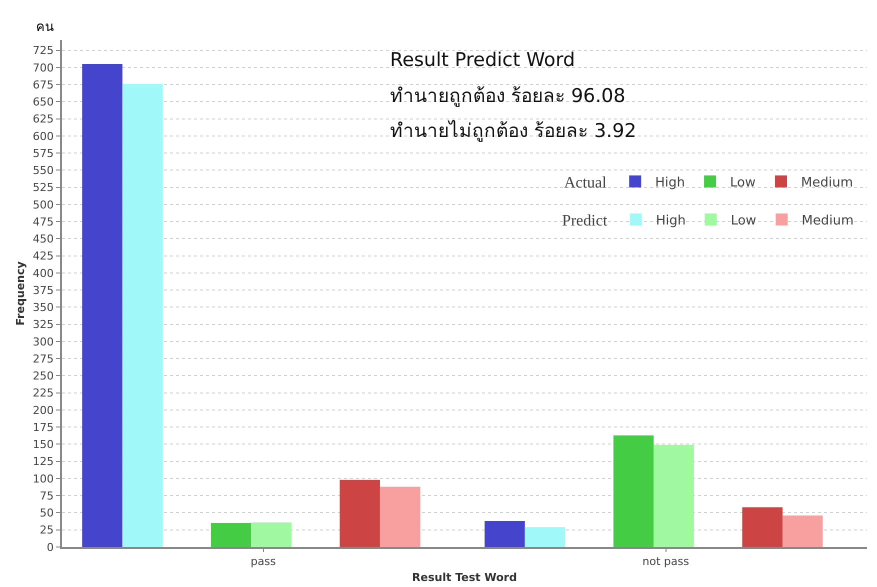 The width and height of the screenshot is (877, 587). Describe the element at coordinates (43, 85) in the screenshot. I see `y-tick-label: 675` at that location.